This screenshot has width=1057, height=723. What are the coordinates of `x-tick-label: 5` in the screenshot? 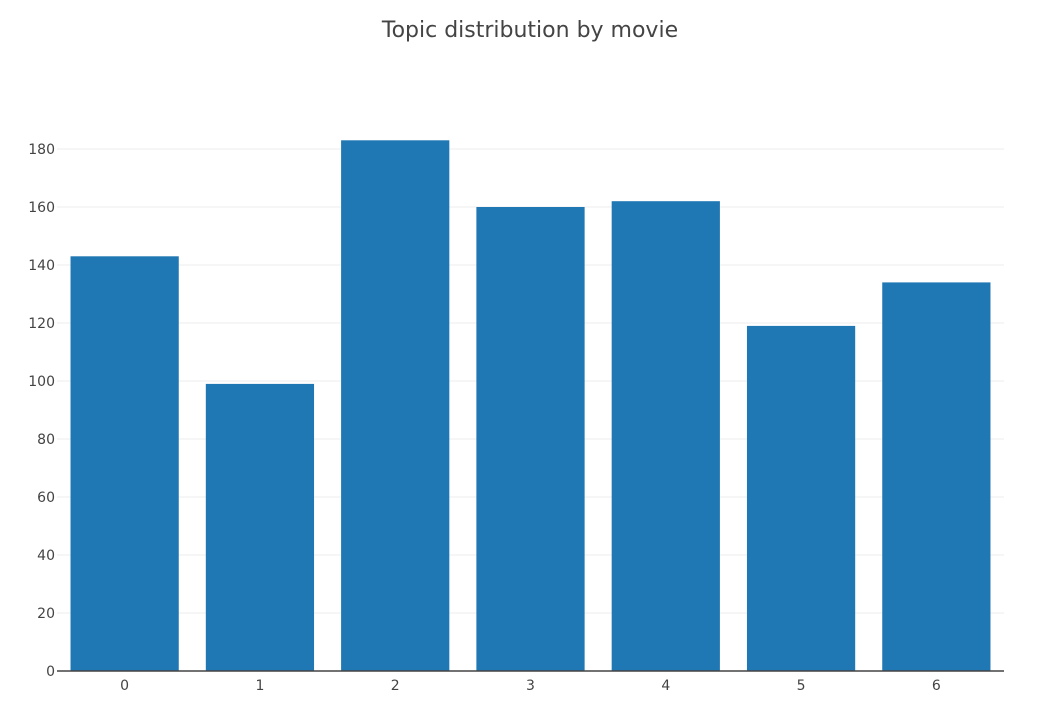 It's located at (801, 686).